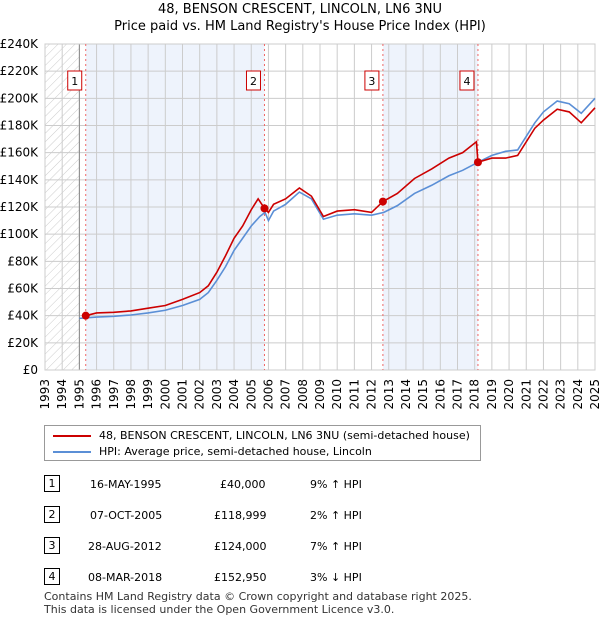 This screenshot has width=600, height=620. I want to click on sale-hpi: 3% ↓ HPI, so click(336, 577).